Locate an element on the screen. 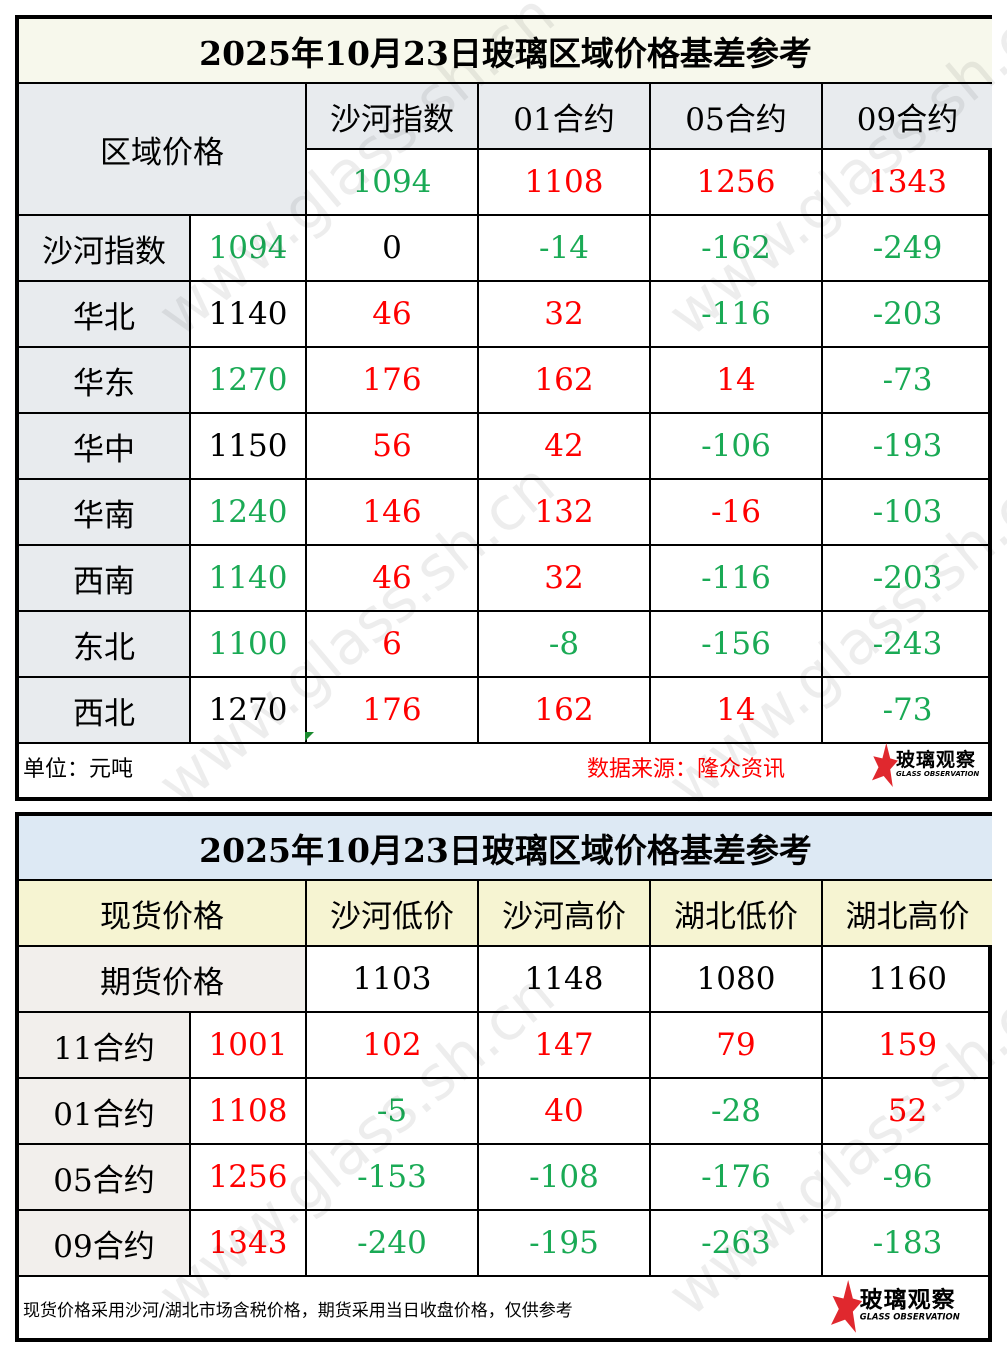 The width and height of the screenshot is (1007, 1358). spot-price-label: 现货价格 is located at coordinates (163, 913).